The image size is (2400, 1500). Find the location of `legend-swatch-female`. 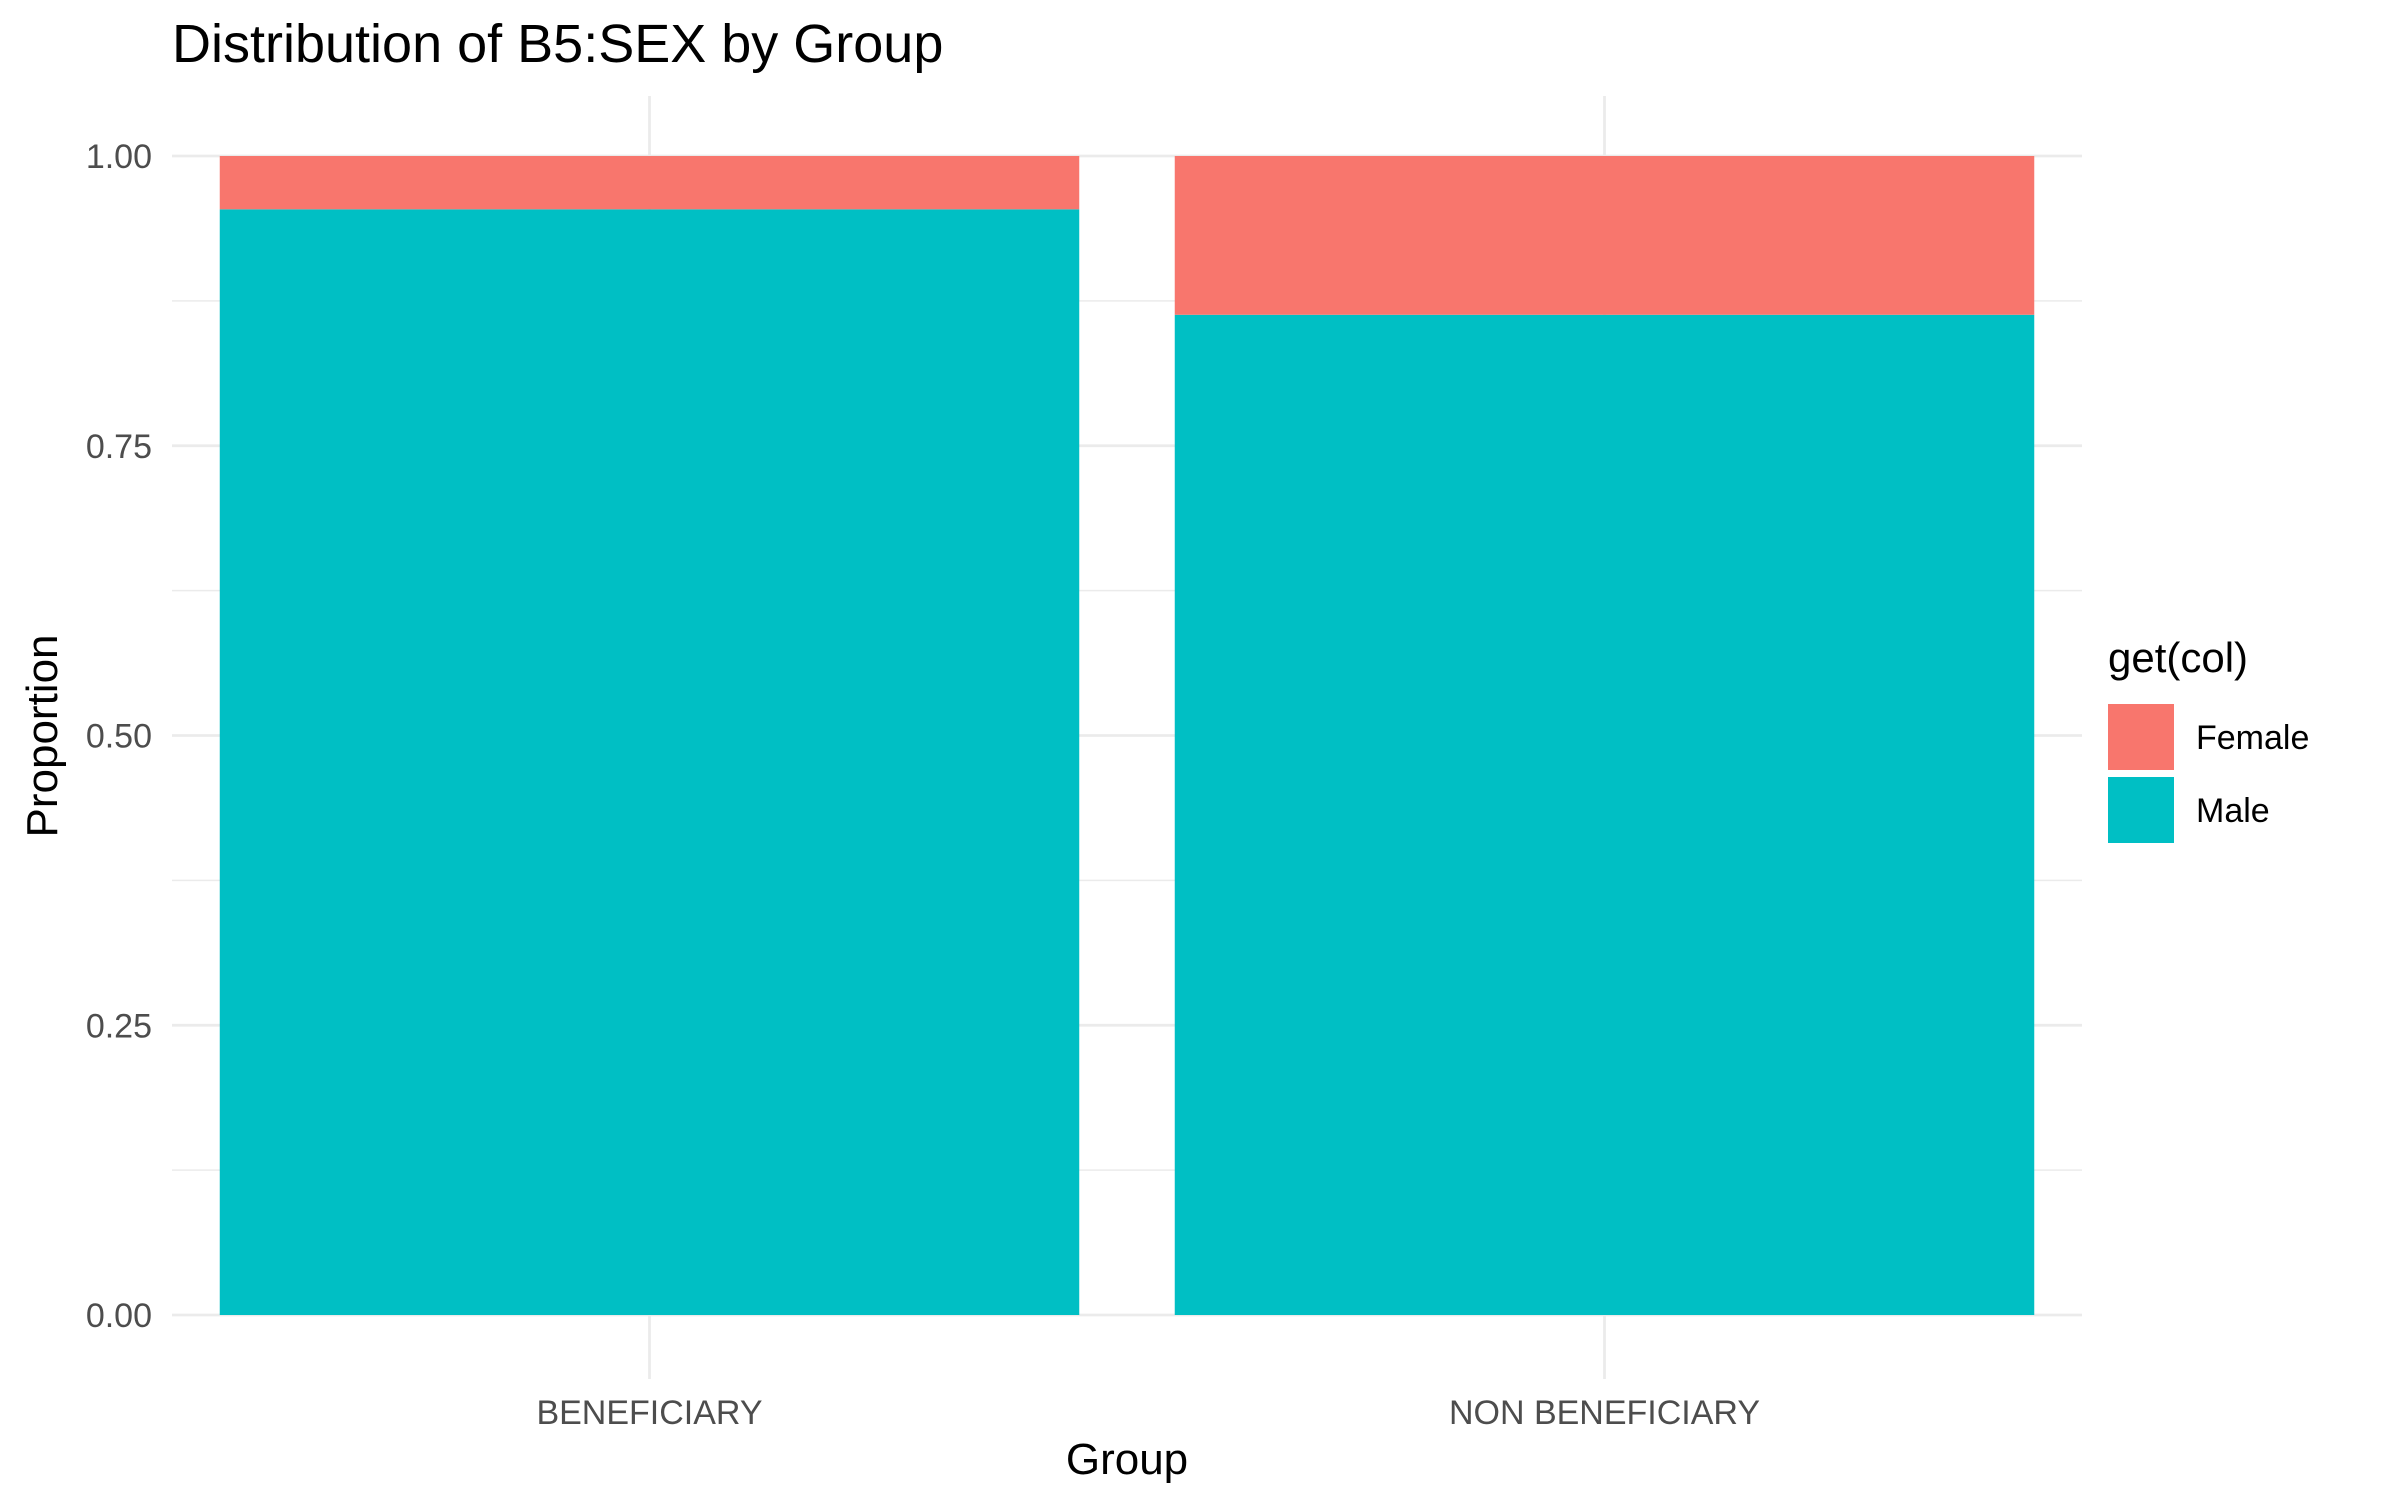

legend-swatch-female is located at coordinates (2141, 737).